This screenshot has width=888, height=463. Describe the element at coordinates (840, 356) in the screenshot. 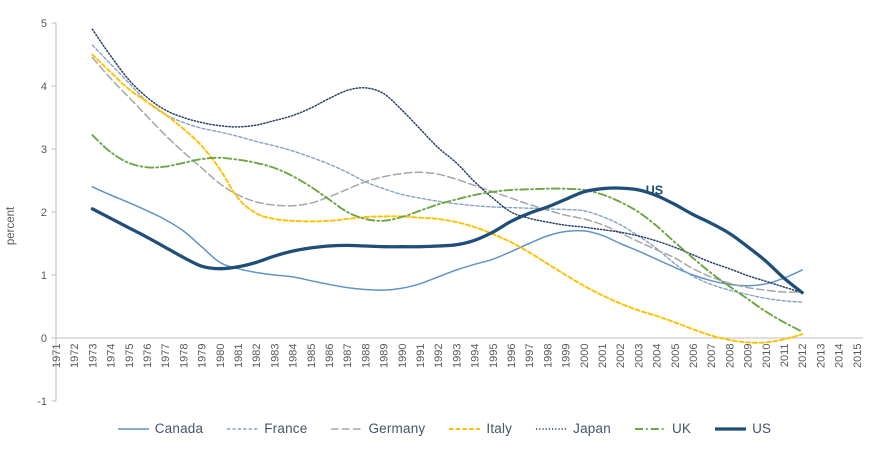

I see `x-axis-tick-label: 2014` at that location.